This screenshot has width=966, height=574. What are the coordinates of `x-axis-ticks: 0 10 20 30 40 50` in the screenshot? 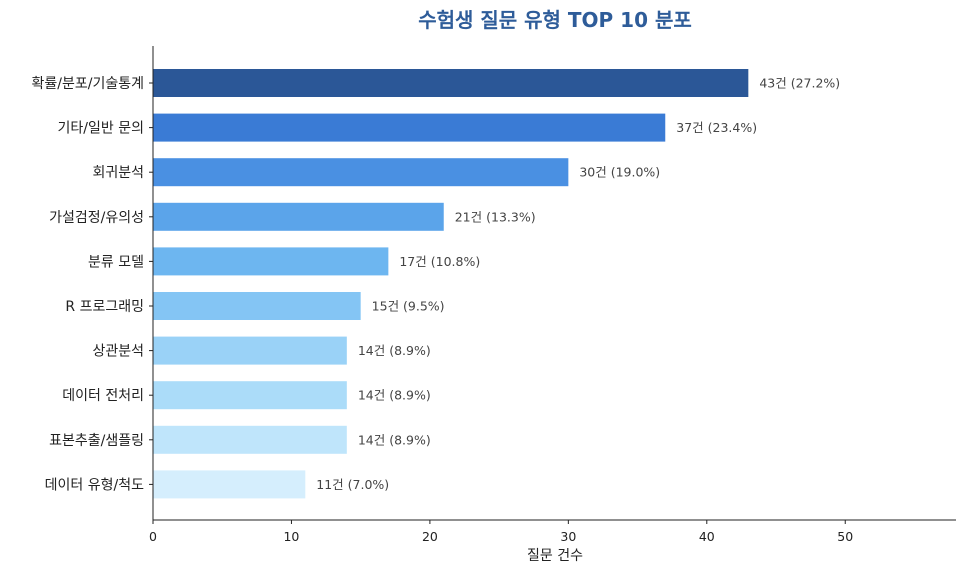 It's located at (501, 532).